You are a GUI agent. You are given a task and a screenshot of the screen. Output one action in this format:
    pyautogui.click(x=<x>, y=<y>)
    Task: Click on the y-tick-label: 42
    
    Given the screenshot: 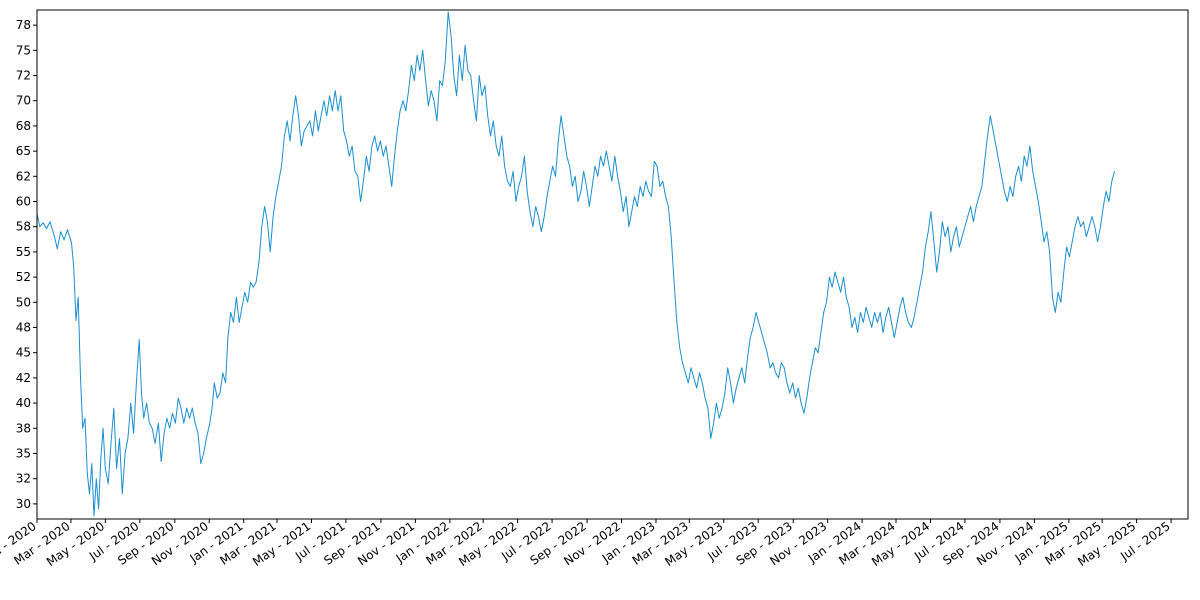 What is the action you would take?
    pyautogui.click(x=23, y=378)
    